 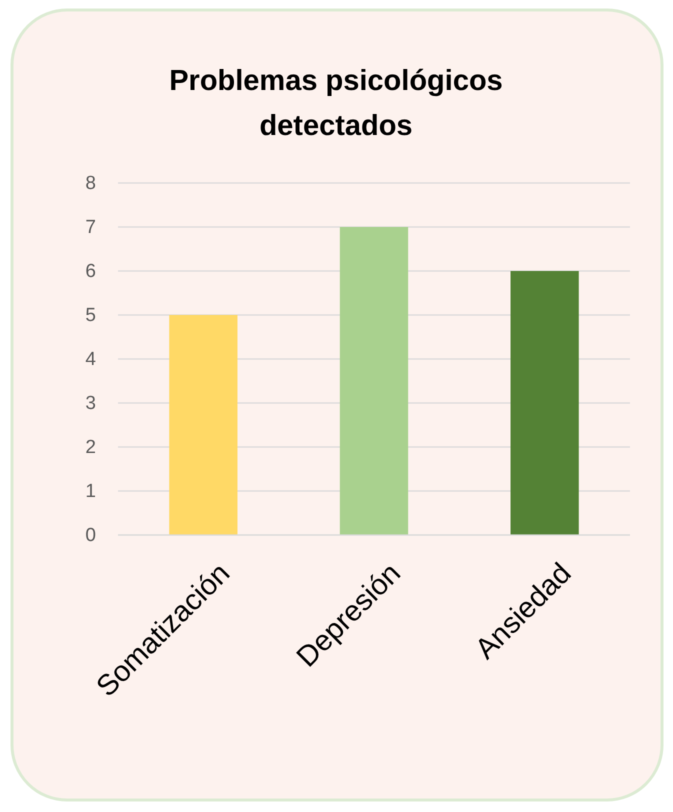 I want to click on y-tick-label: 2, so click(x=90, y=447).